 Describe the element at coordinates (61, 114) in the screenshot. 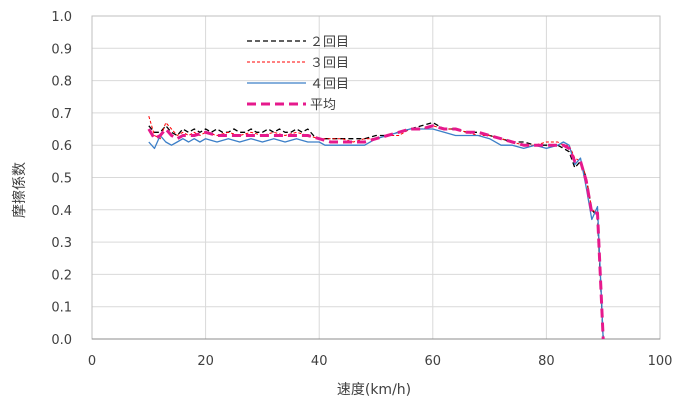

I see `y-tick-label: 0.7` at that location.